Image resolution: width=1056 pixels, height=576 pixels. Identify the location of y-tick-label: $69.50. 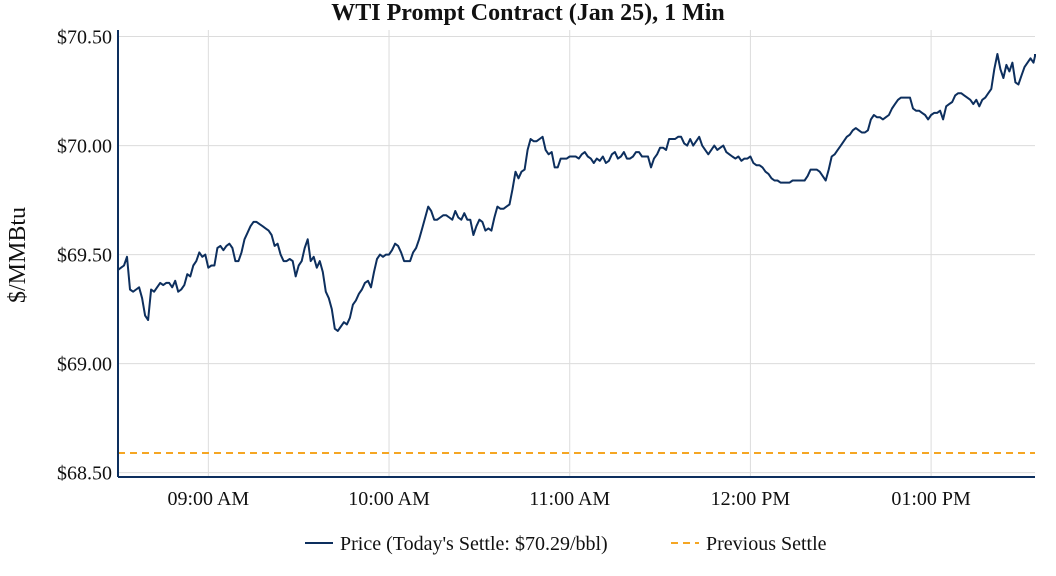
(84, 256).